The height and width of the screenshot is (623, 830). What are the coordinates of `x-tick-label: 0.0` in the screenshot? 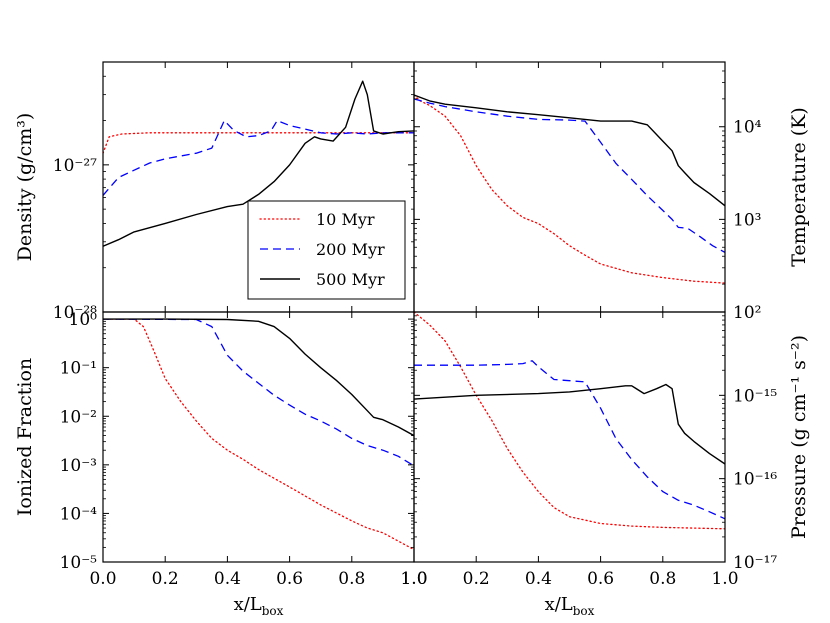 It's located at (102, 579).